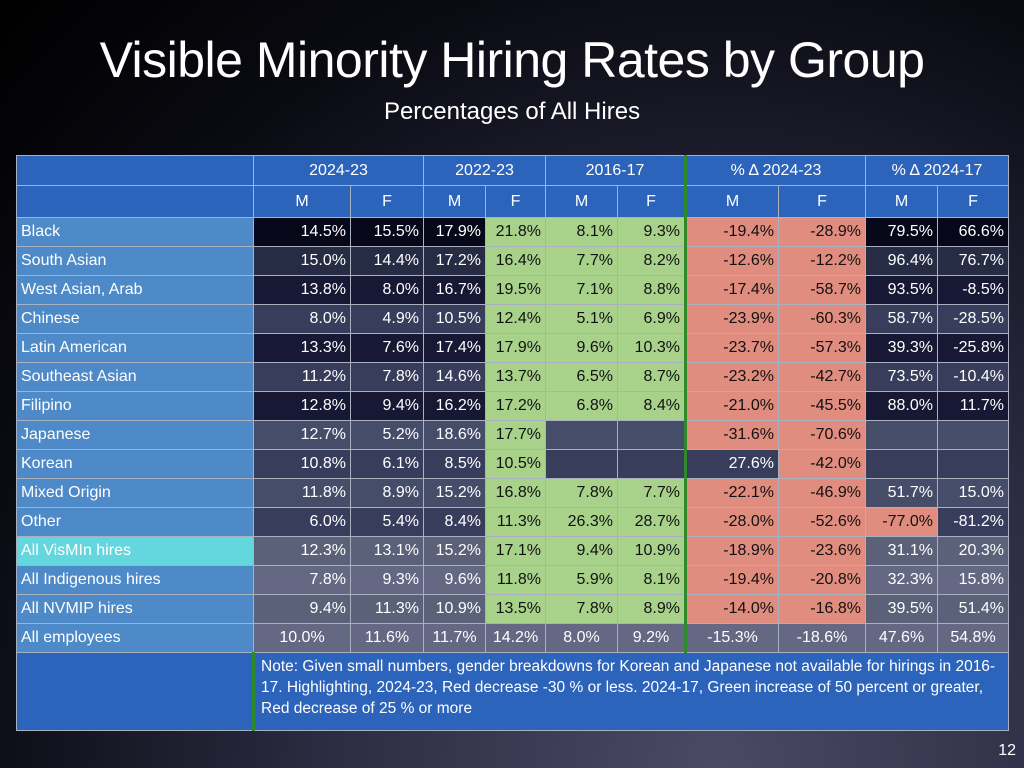  I want to click on data-cell: 6.1%, so click(387, 464).